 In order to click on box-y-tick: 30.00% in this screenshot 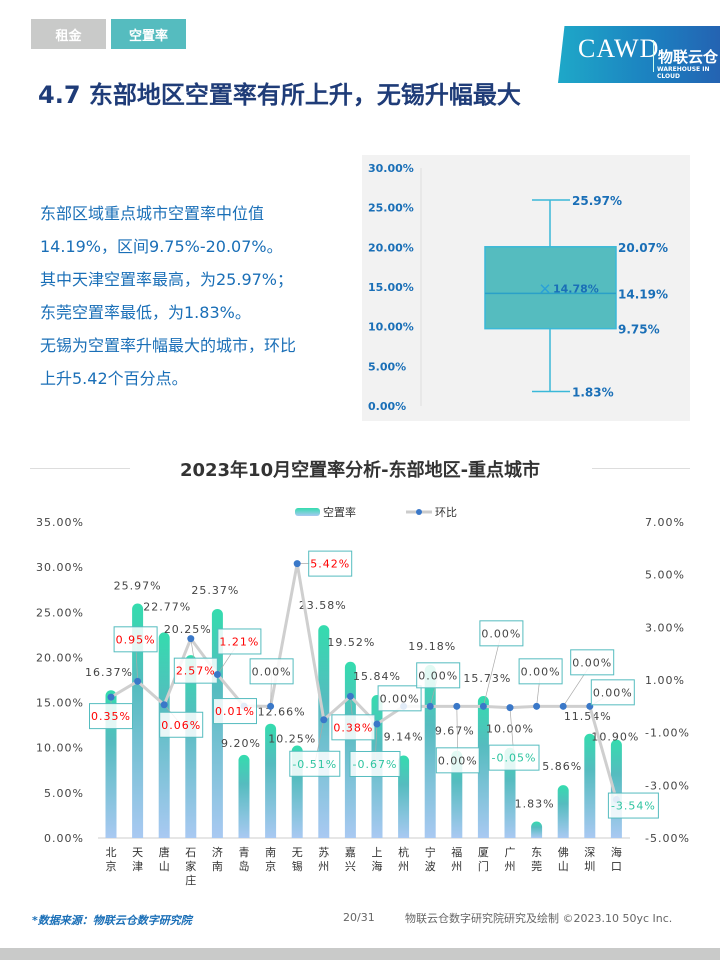, I will do `click(391, 168)`.